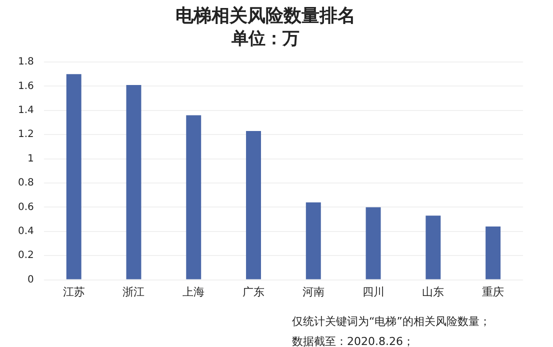 The height and width of the screenshot is (347, 553). What do you see at coordinates (26, 86) in the screenshot?
I see `y-tick-label: 1.6` at bounding box center [26, 86].